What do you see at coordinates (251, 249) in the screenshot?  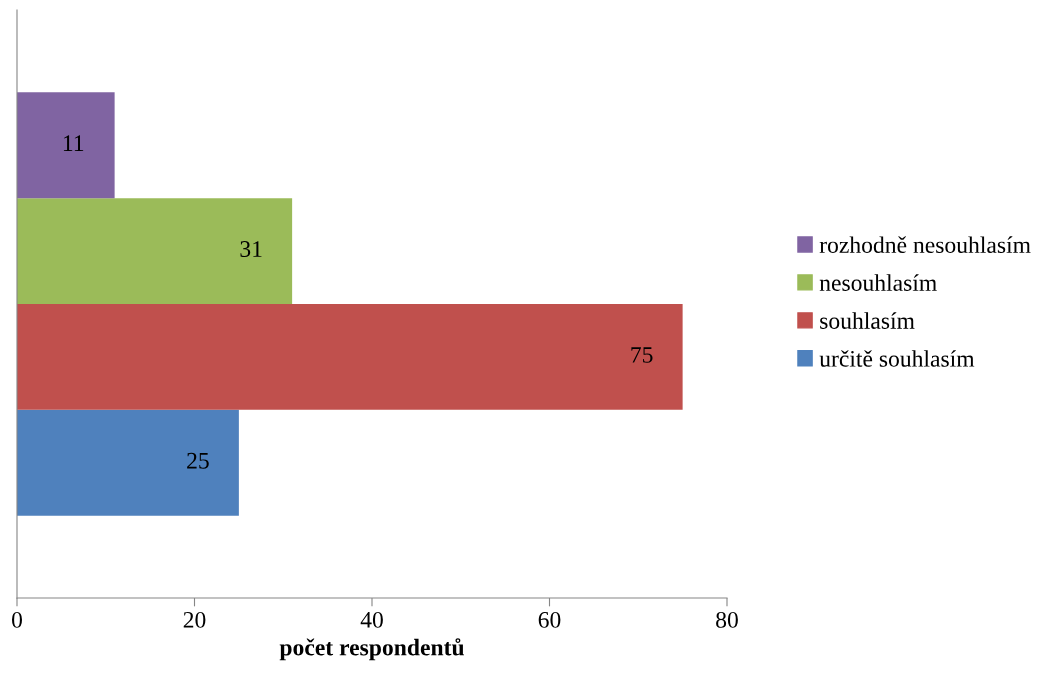 I see `data-label: 31` at bounding box center [251, 249].